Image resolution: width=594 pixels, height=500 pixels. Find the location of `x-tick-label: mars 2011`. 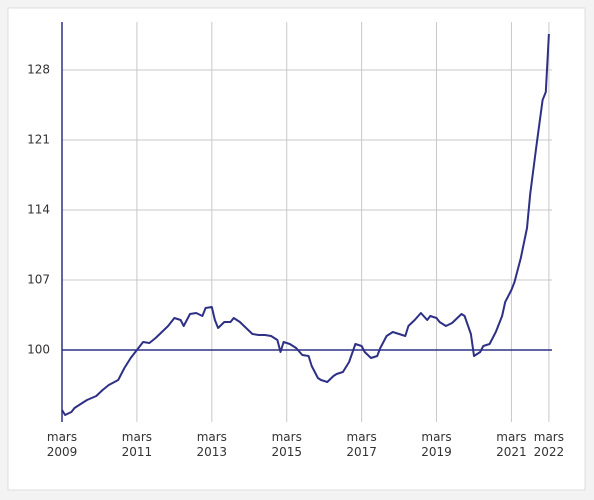

x-tick-label: mars 2011 is located at coordinates (137, 444).